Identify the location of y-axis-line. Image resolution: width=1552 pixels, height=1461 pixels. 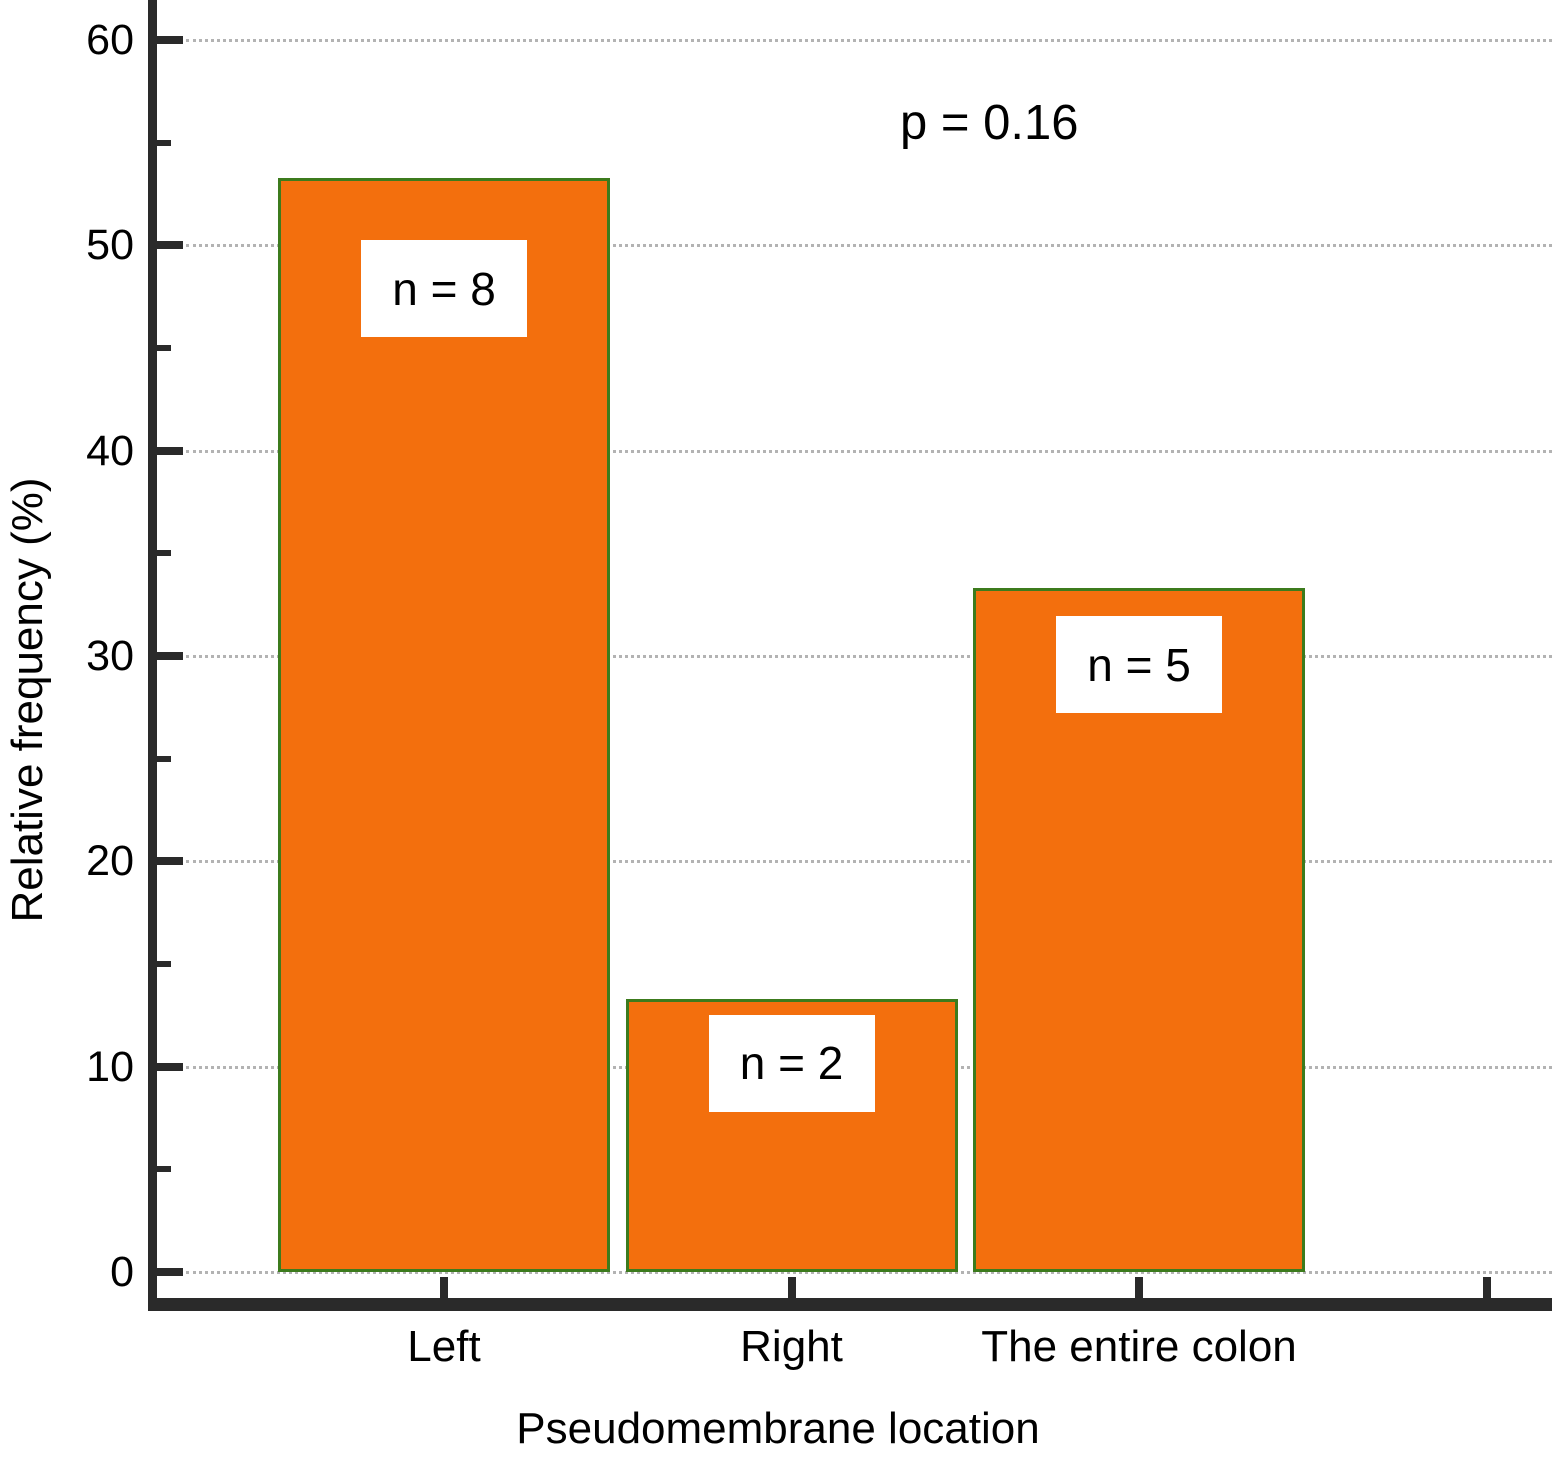
(152, 655).